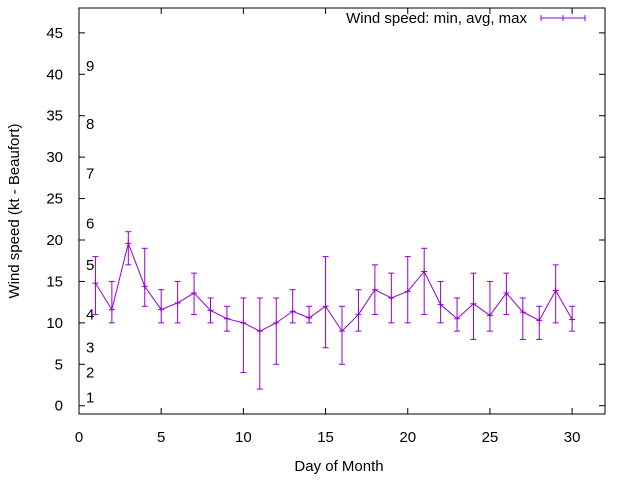 Image resolution: width=640 pixels, height=480 pixels. What do you see at coordinates (90, 397) in the screenshot?
I see `beaufort-label: 1` at bounding box center [90, 397].